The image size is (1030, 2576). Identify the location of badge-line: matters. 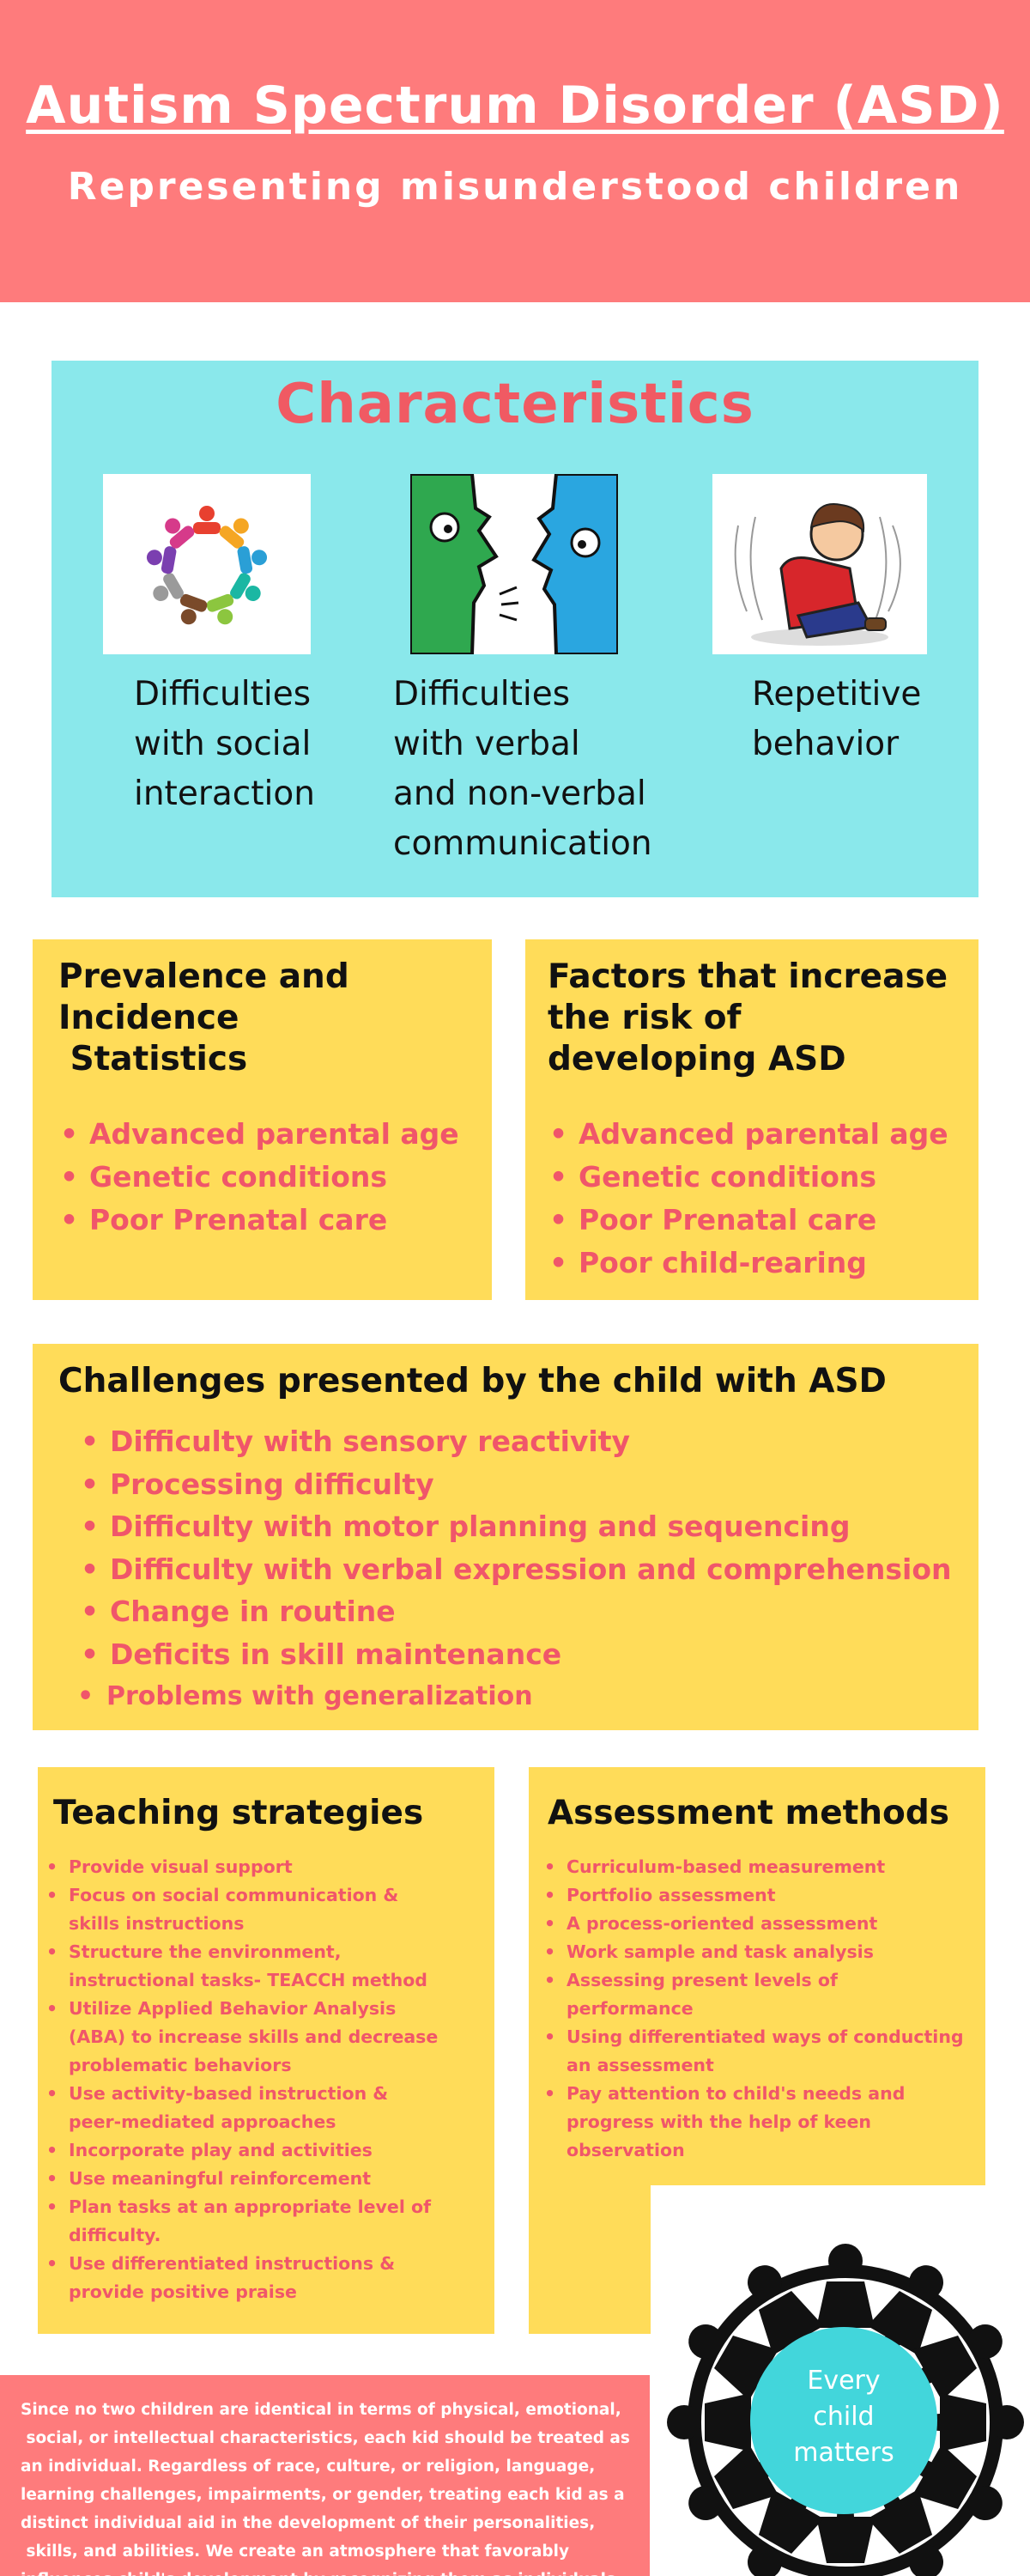
(843, 2453).